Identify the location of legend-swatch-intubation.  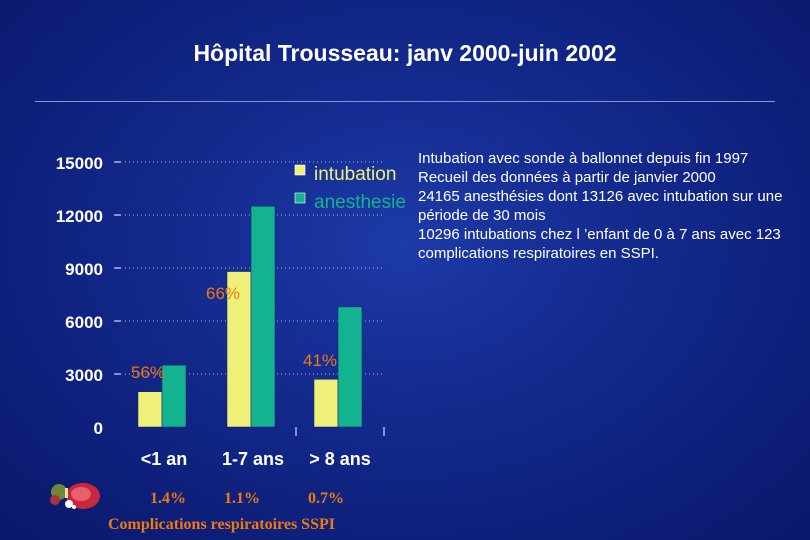
(300, 170).